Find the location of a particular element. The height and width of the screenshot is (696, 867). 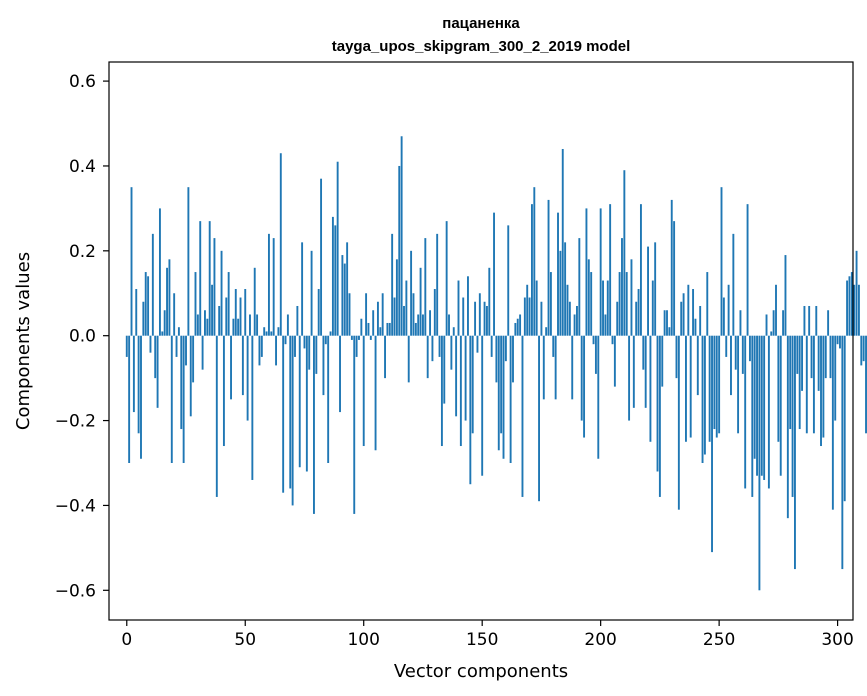

y-tick-label: −0.6 is located at coordinates (75, 591).